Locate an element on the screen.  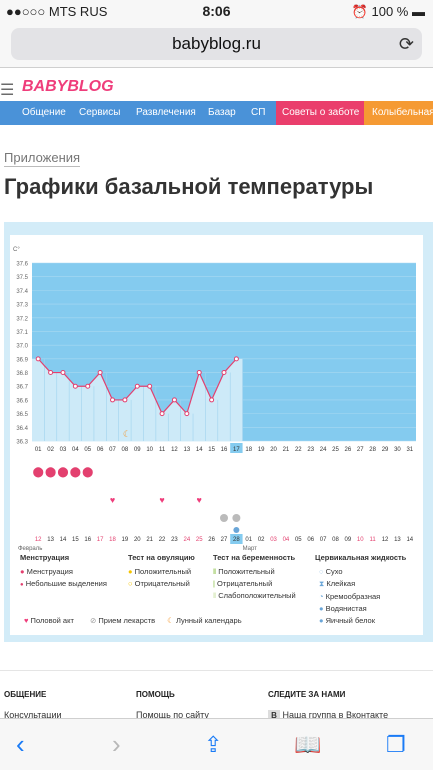
bottom-date-label: 11 is located at coordinates (373, 540).